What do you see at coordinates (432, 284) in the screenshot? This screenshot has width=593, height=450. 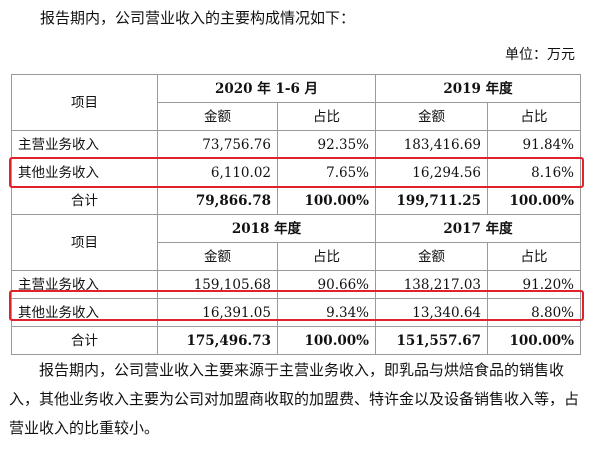 I see `amount-cell: 138,217.03` at bounding box center [432, 284].